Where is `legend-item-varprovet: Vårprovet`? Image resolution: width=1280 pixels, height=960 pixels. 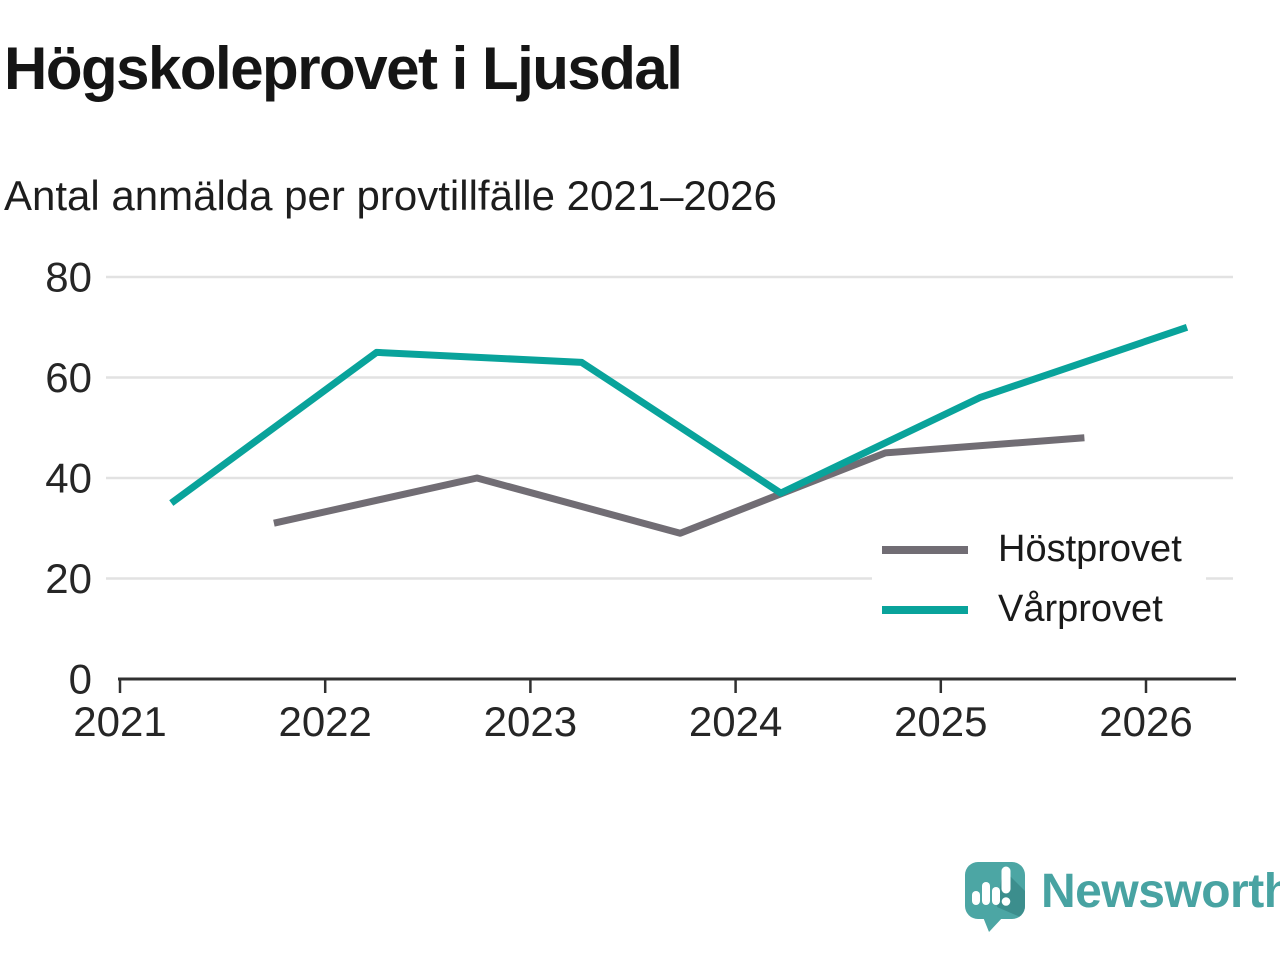 legend-item-varprovet: Vårprovet is located at coordinates (1039, 609).